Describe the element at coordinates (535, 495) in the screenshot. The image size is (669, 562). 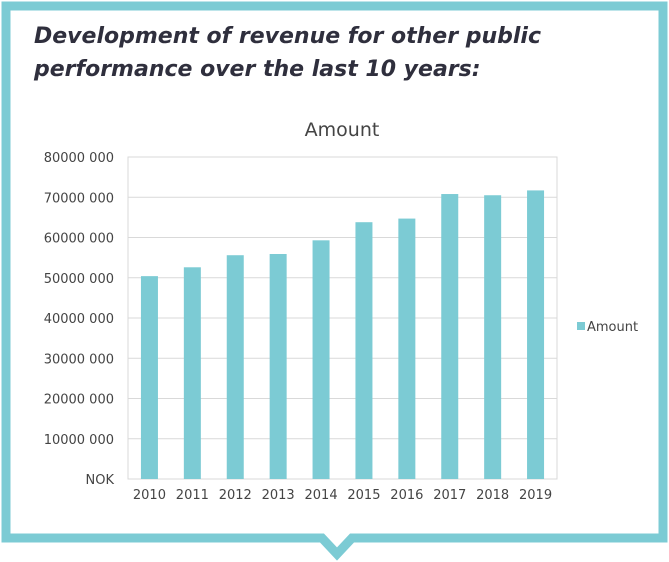
I see `x-tick-label: 2019` at that location.